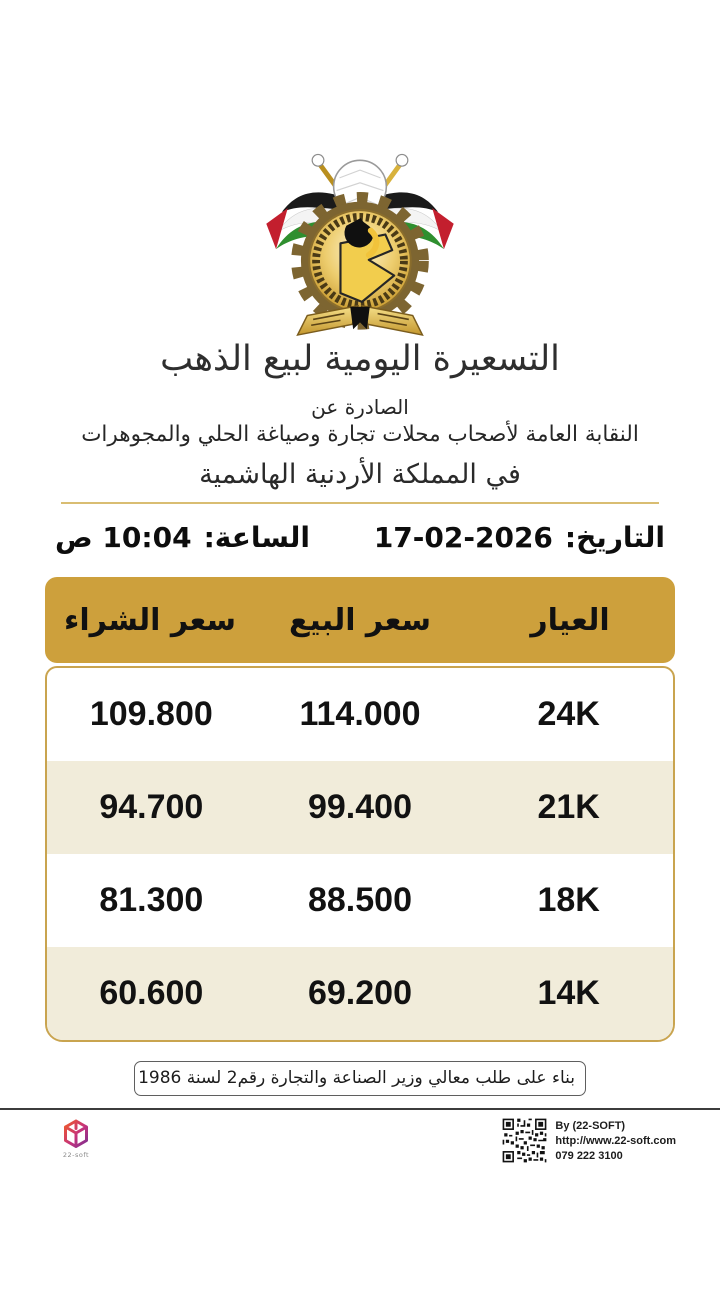 The height and width of the screenshot is (1300, 720). I want to click on time-value: 10:04 ص, so click(123, 537).